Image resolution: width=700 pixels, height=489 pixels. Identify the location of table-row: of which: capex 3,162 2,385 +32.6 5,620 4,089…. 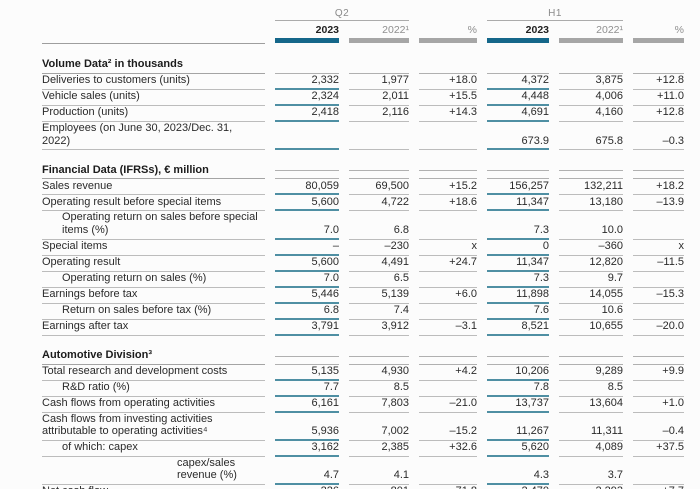
(350, 449).